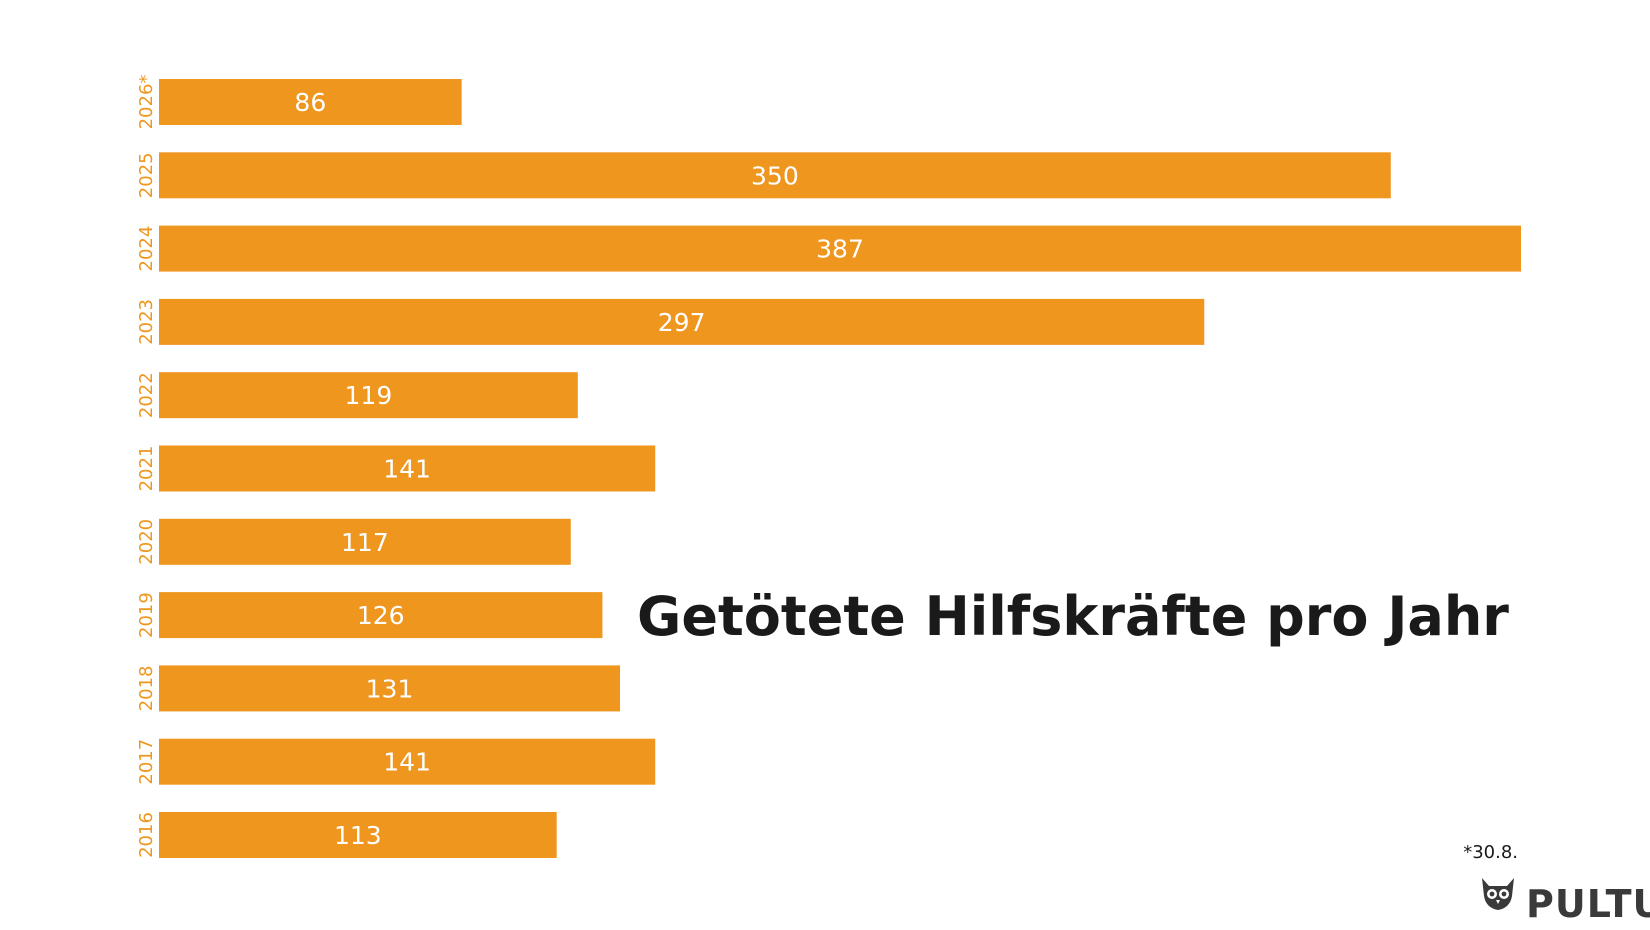 The height and width of the screenshot is (930, 1650). What do you see at coordinates (146, 322) in the screenshot?
I see `year-label: 2023` at bounding box center [146, 322].